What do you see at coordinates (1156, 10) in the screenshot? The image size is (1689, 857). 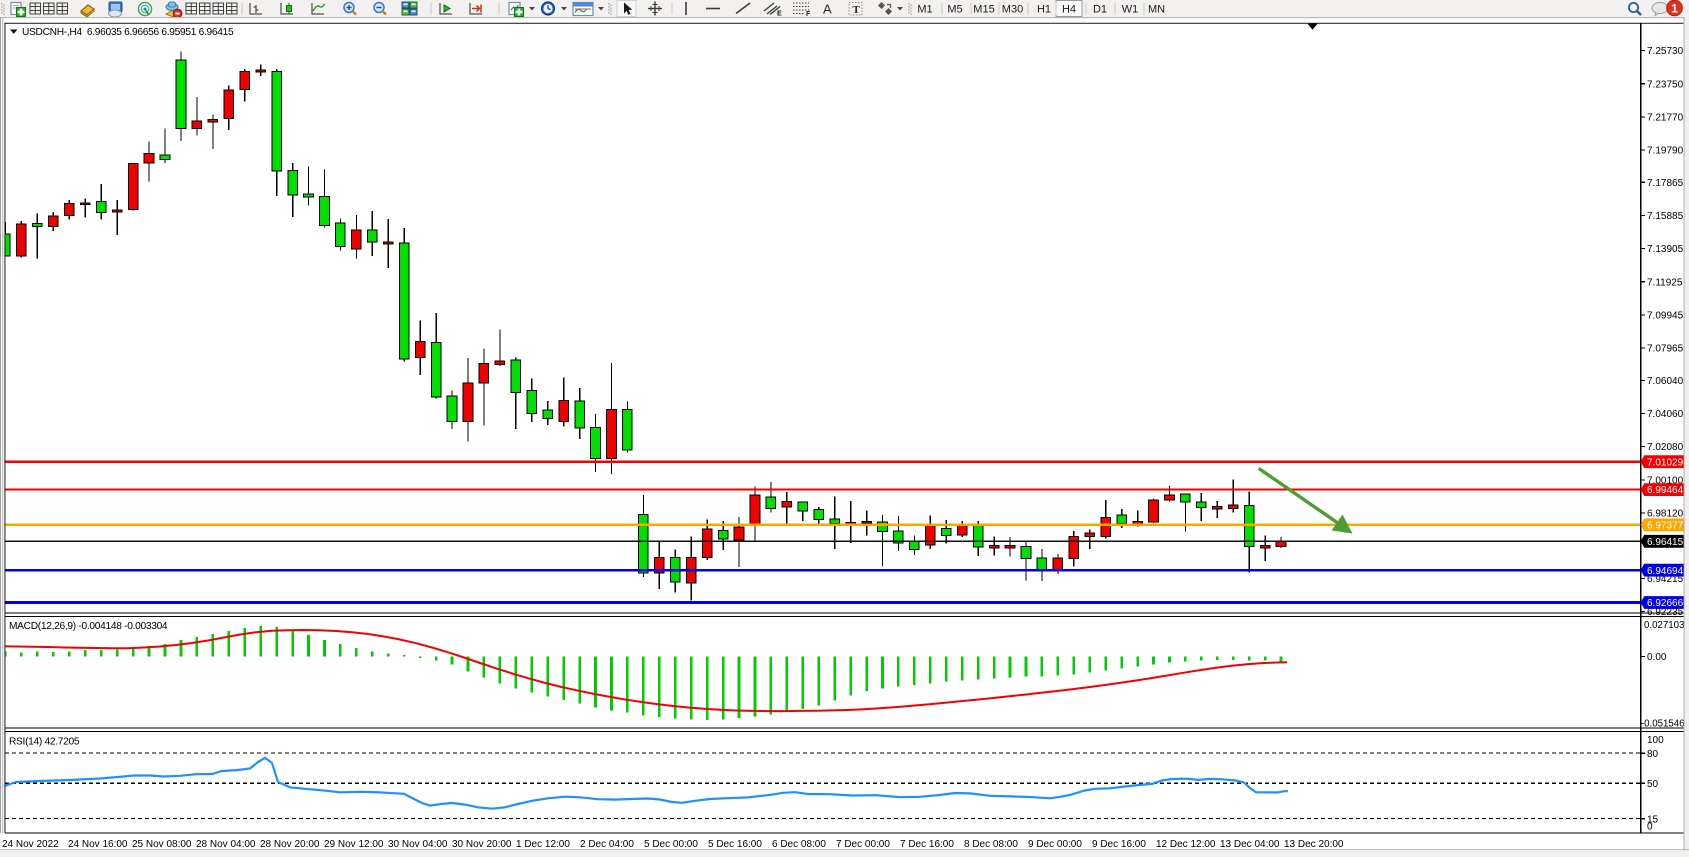 I see `svg-text: MN` at bounding box center [1156, 10].